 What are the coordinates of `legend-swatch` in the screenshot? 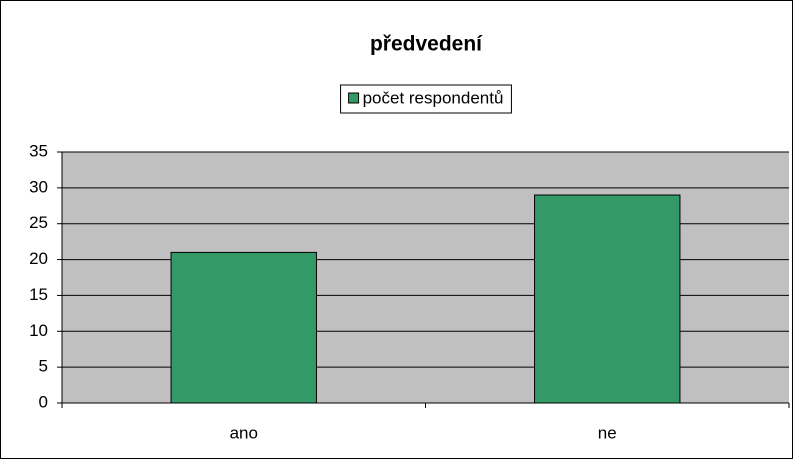 It's located at (354, 98).